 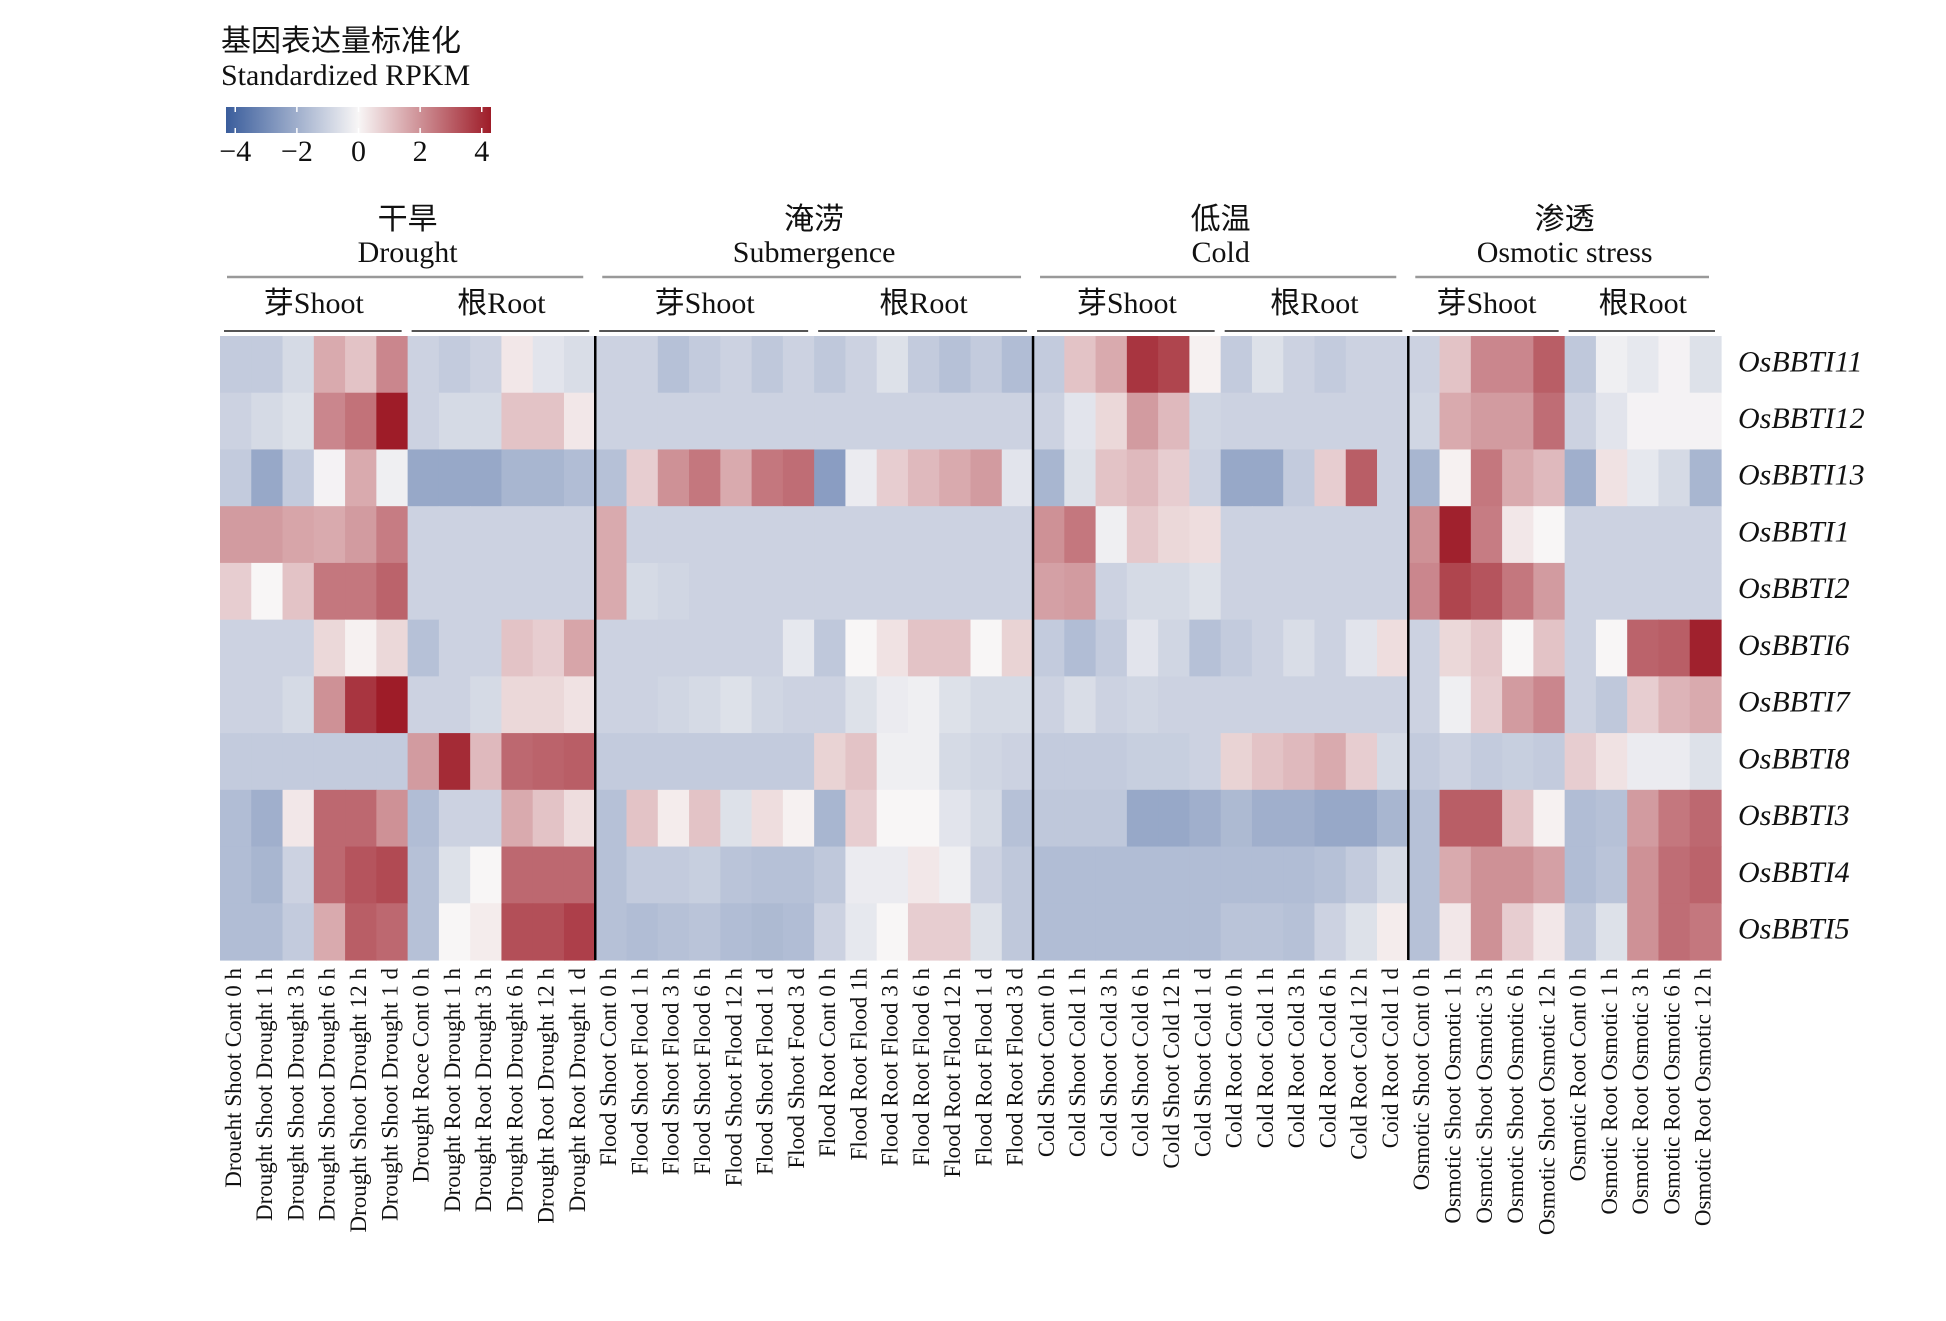 What do you see at coordinates (1546, 1102) in the screenshot?
I see `column-label: Osmotic Shoot Osmotic 12 h` at bounding box center [1546, 1102].